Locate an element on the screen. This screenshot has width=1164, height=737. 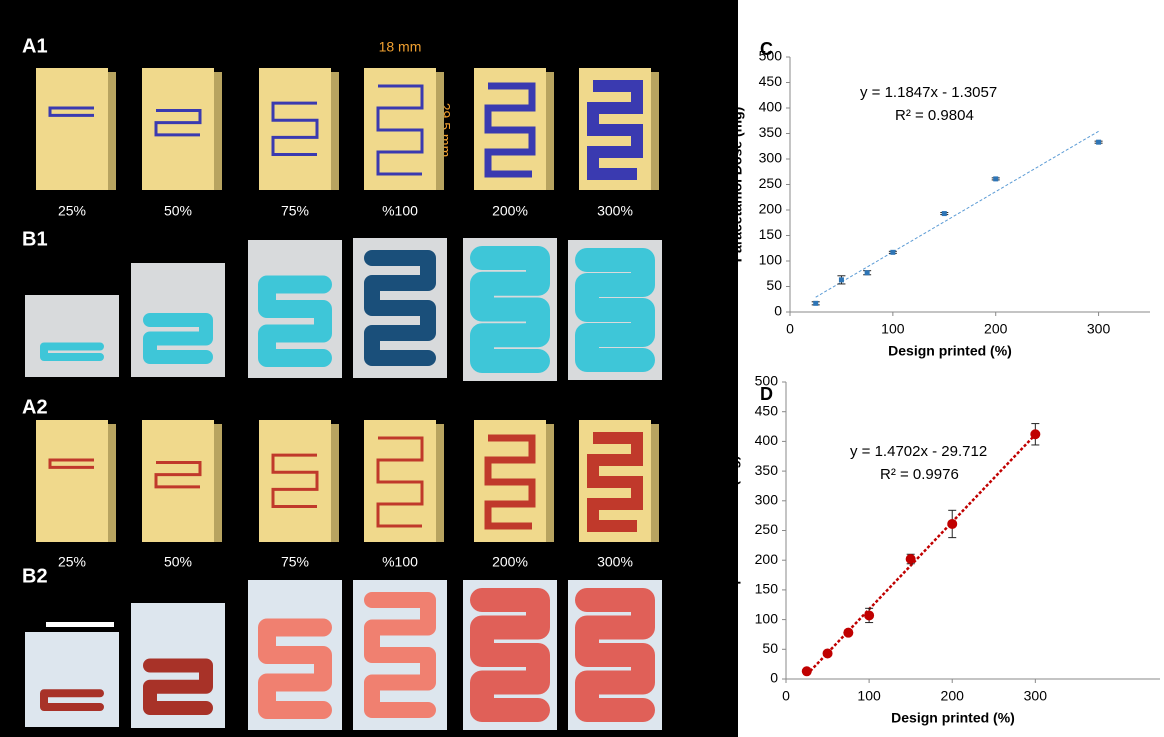
r-squared: R² = 0.9976 is located at coordinates (919, 474).